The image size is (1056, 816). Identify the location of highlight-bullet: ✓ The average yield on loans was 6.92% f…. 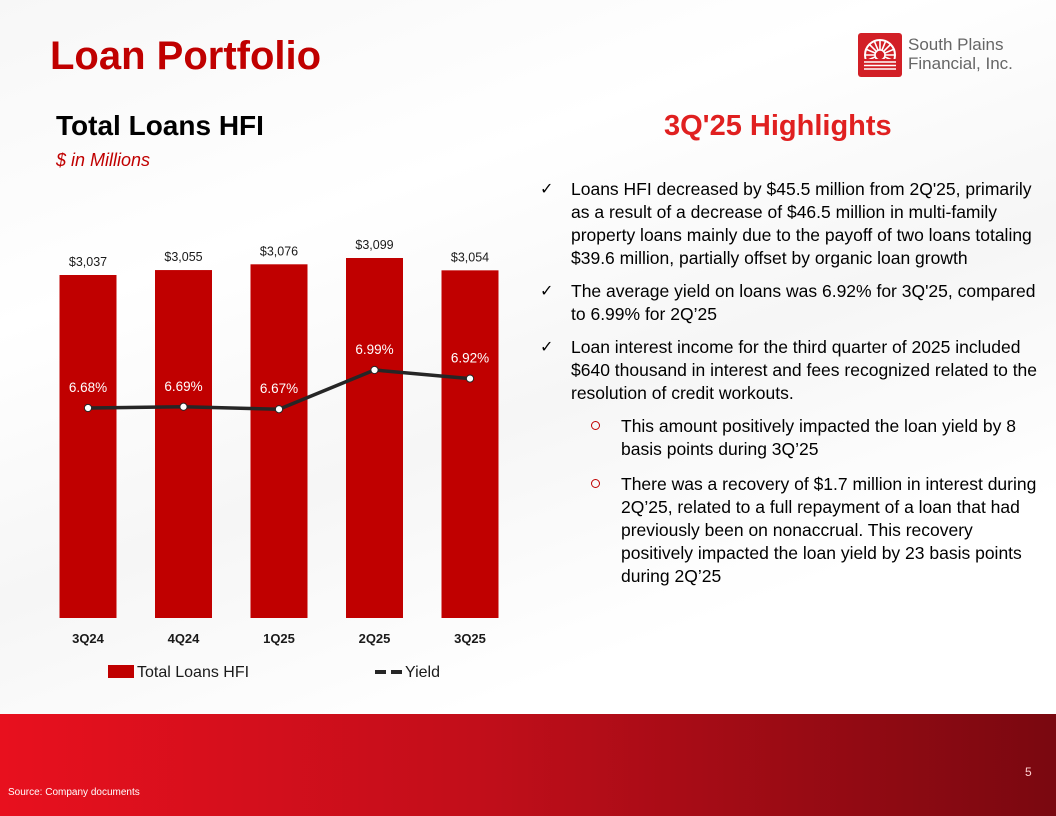
(793, 303).